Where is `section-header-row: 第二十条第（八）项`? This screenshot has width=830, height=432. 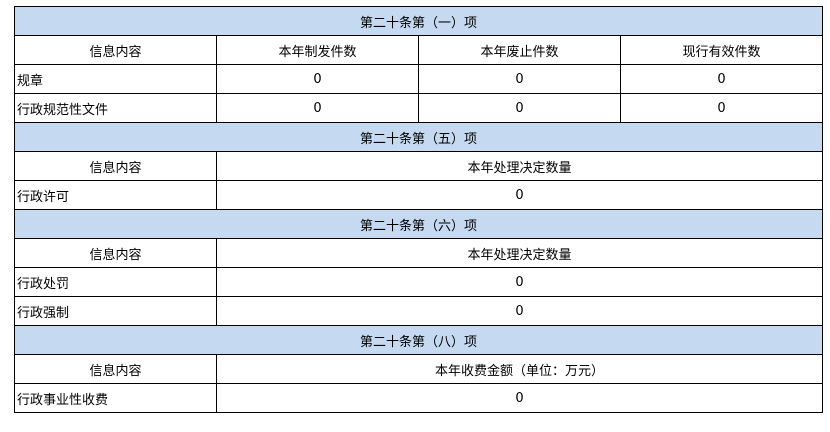 section-header-row: 第二十条第（八）项 is located at coordinates (418, 340).